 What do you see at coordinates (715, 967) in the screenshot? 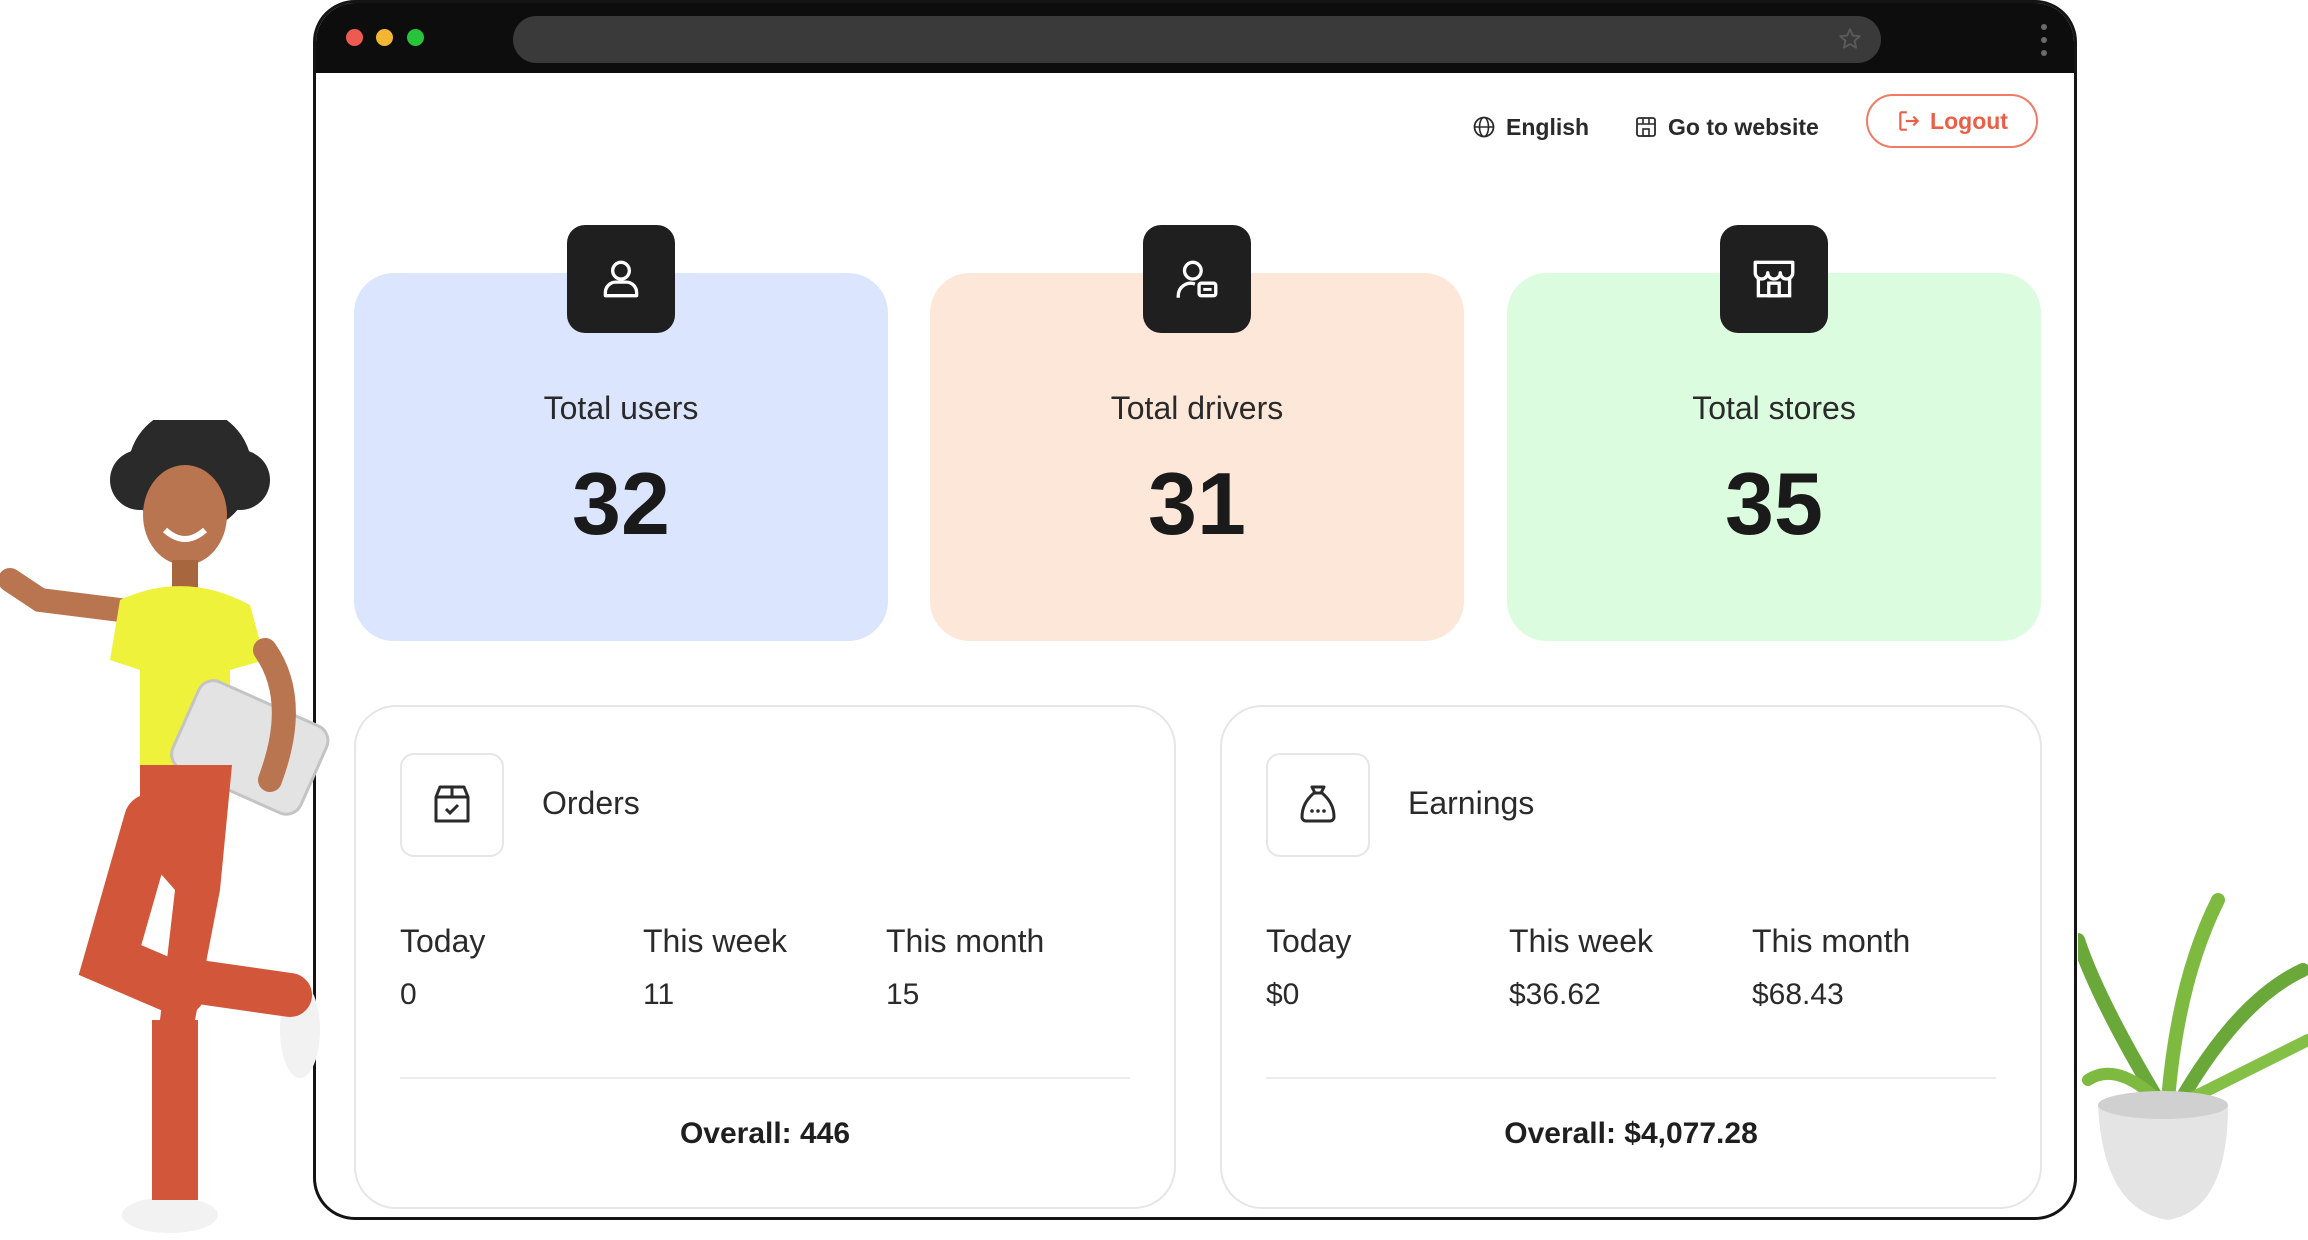
I see `orders-this-week: This week 11` at bounding box center [715, 967].